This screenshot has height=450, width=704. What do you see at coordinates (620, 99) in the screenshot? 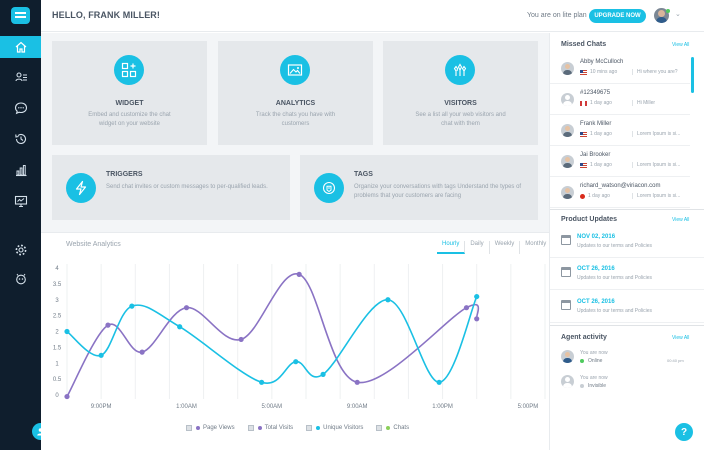
I see `missed-chat-item: #12349675 1 day ago Hi Miller` at bounding box center [620, 99].